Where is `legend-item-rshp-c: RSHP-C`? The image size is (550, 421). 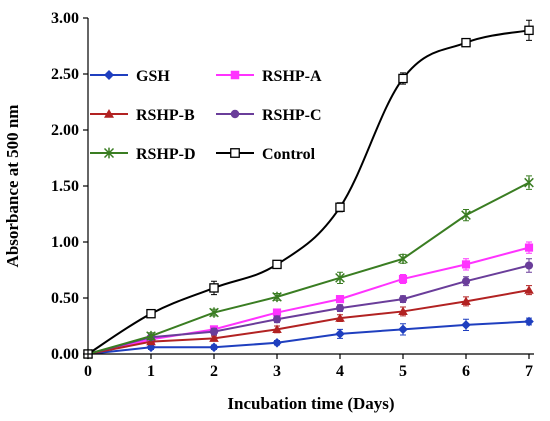
legend-item-rshp-c: RSHP-C is located at coordinates (269, 115).